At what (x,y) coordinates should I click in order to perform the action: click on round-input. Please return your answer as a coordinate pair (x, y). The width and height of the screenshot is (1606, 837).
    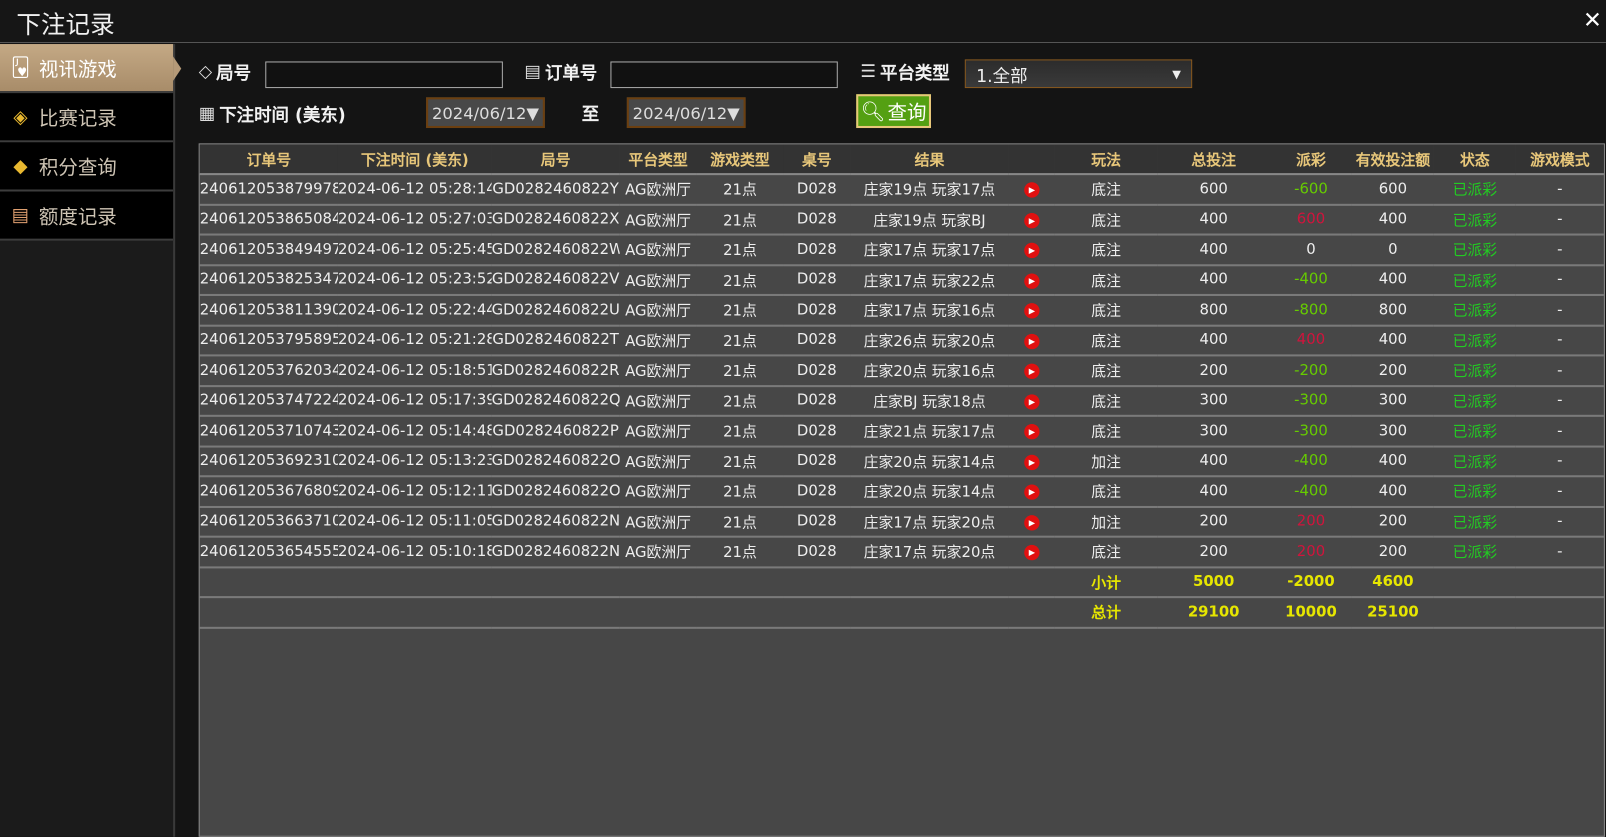
    Looking at the image, I should click on (384, 75).